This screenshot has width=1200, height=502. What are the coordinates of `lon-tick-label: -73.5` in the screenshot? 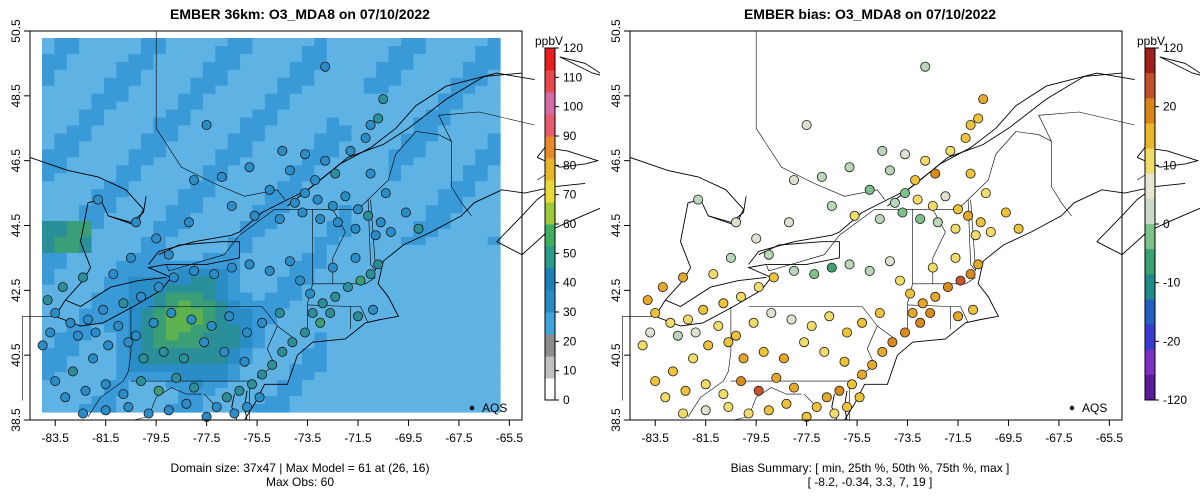 It's located at (308, 438).